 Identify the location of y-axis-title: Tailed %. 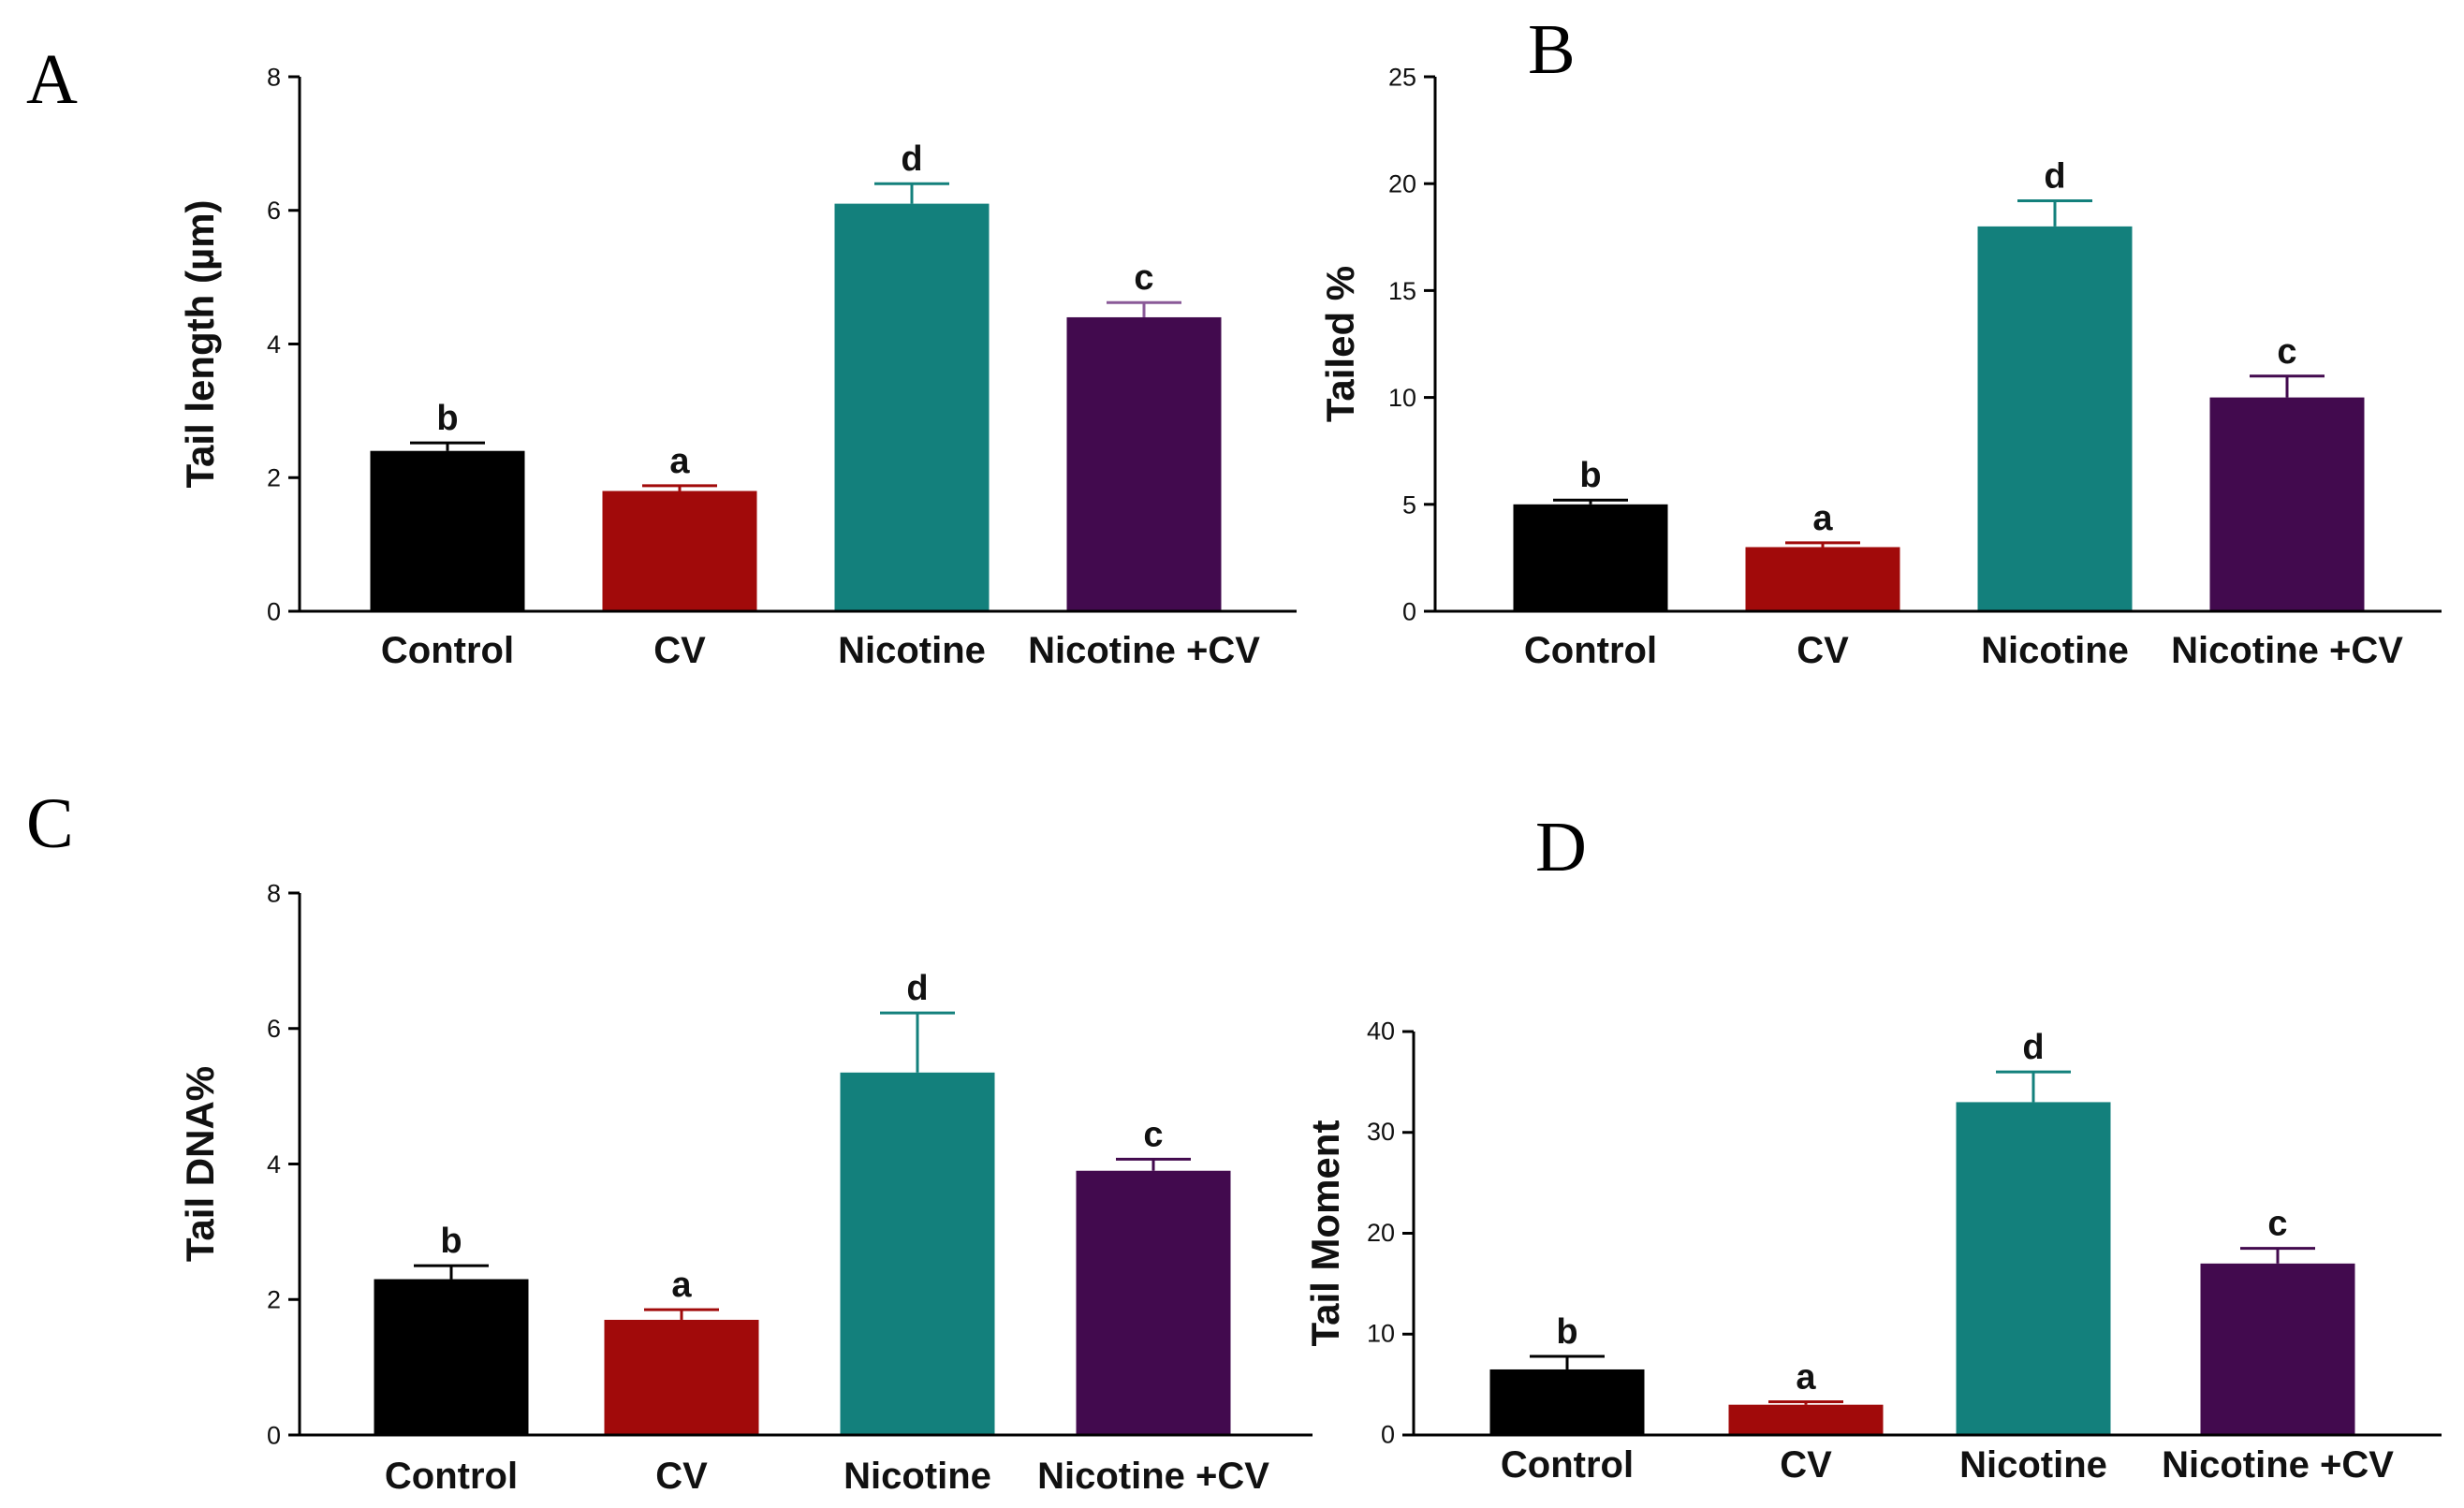
(1340, 344).